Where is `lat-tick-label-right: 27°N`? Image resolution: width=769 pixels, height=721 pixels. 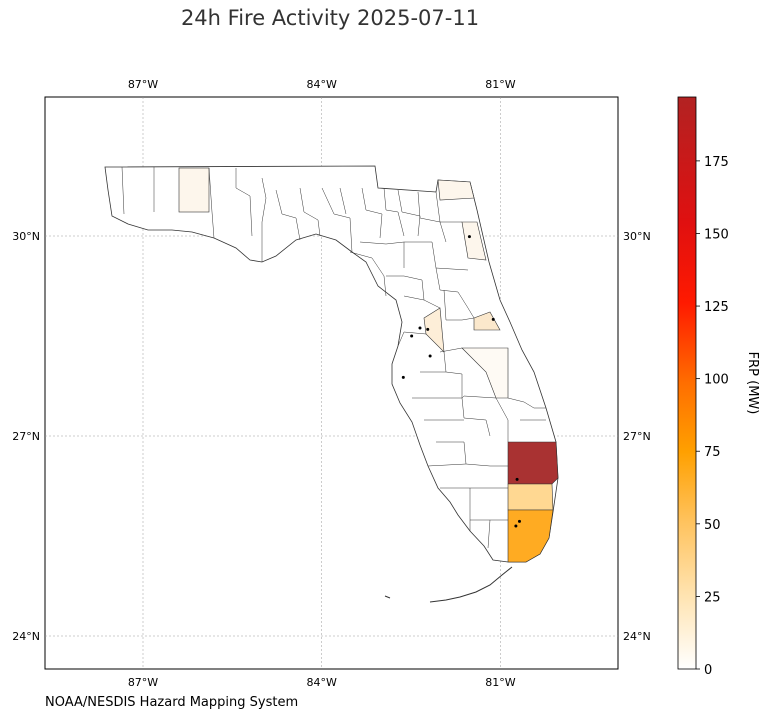
lat-tick-label-right: 27°N is located at coordinates (637, 436).